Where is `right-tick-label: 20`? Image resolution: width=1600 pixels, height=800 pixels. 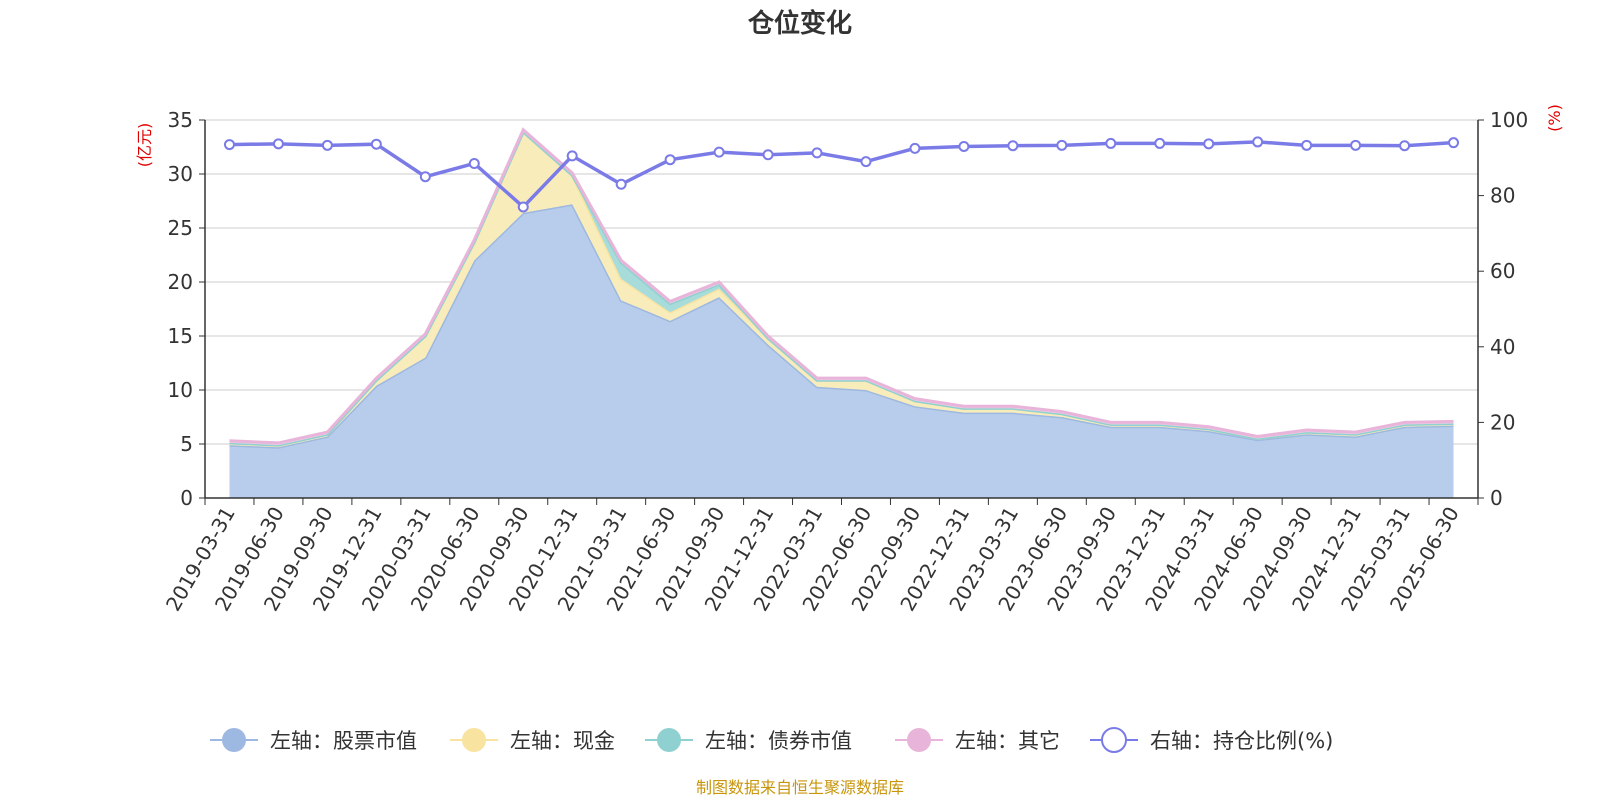
right-tick-label: 20 is located at coordinates (1502, 422).